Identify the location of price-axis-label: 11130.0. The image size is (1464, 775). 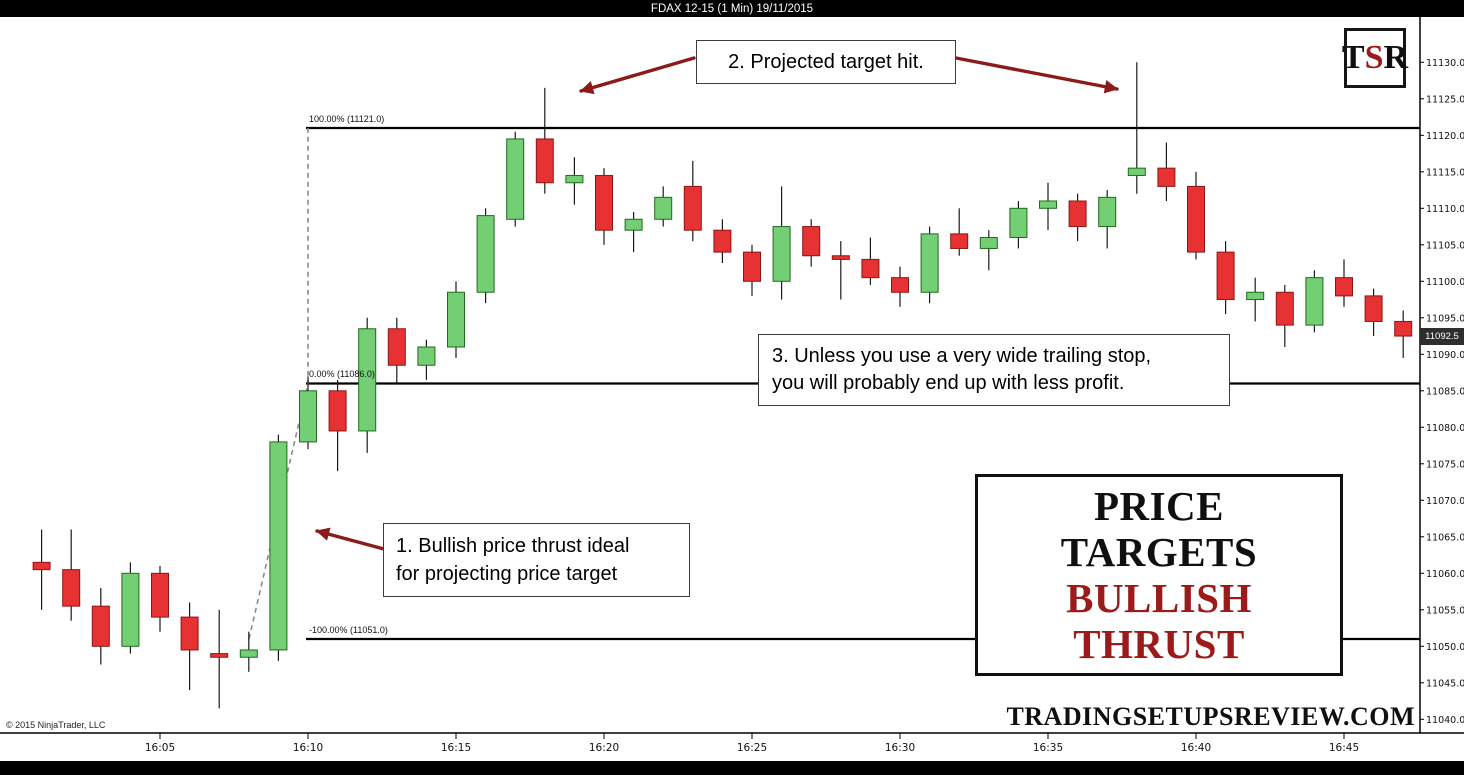
(1445, 63).